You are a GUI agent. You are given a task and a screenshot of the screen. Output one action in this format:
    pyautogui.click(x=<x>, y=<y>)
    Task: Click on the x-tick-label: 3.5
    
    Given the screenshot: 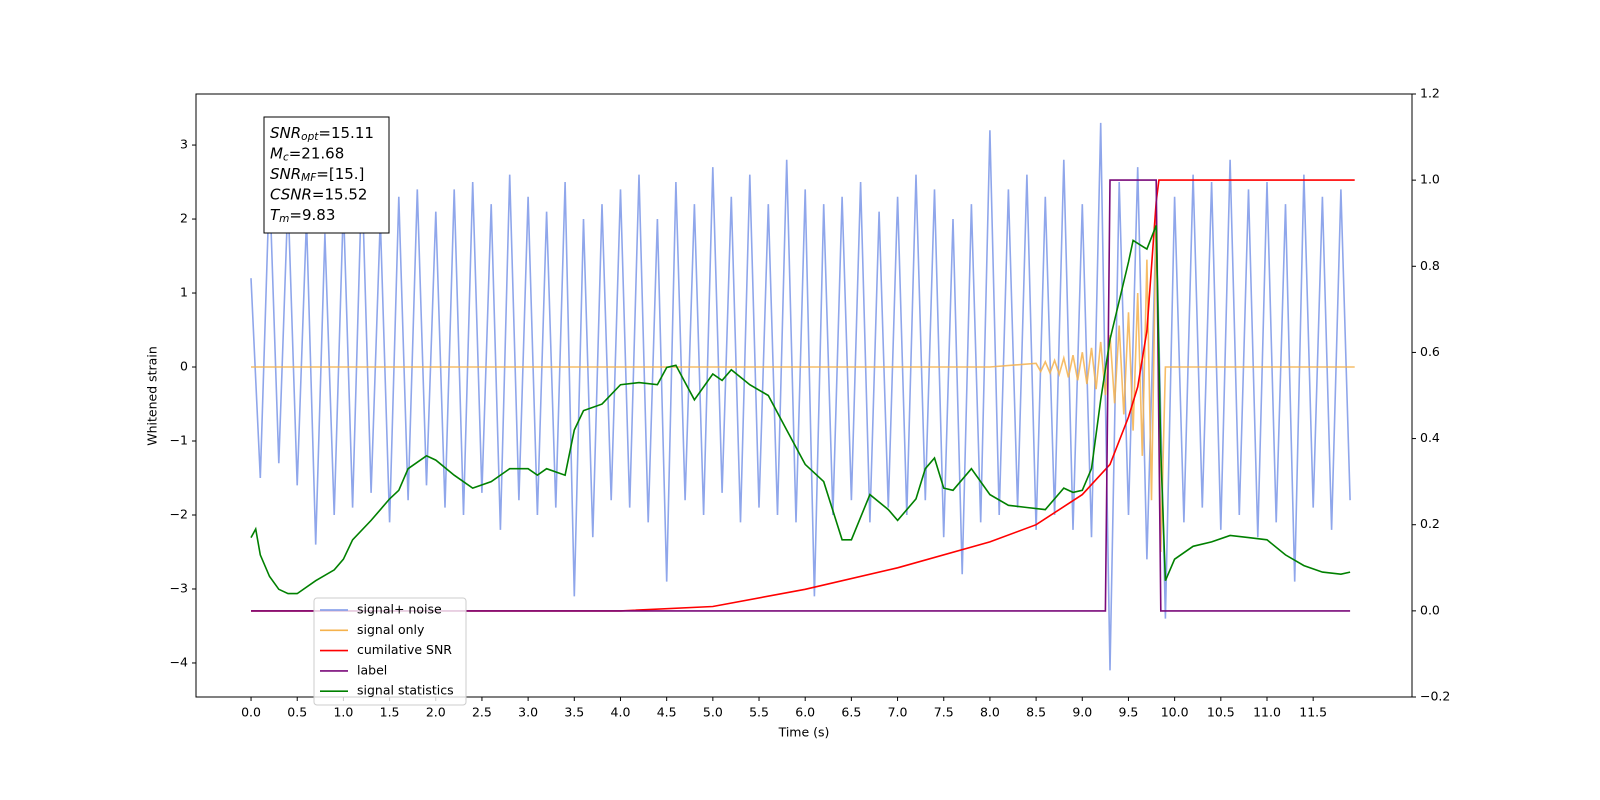 What is the action you would take?
    pyautogui.click(x=574, y=712)
    